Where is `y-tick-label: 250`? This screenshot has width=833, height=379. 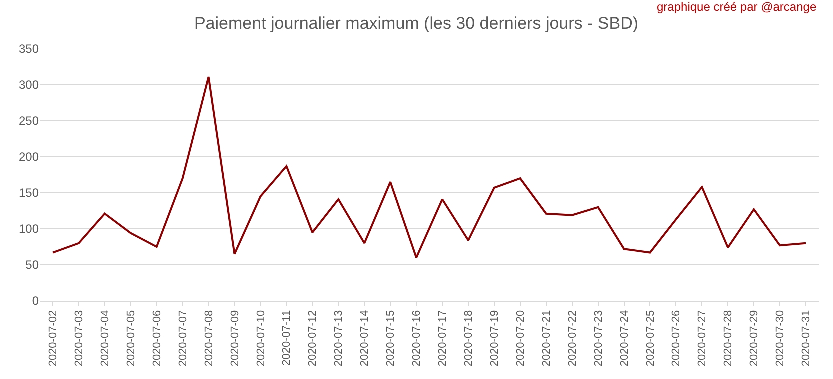 y-tick-label: 250 is located at coordinates (29, 121).